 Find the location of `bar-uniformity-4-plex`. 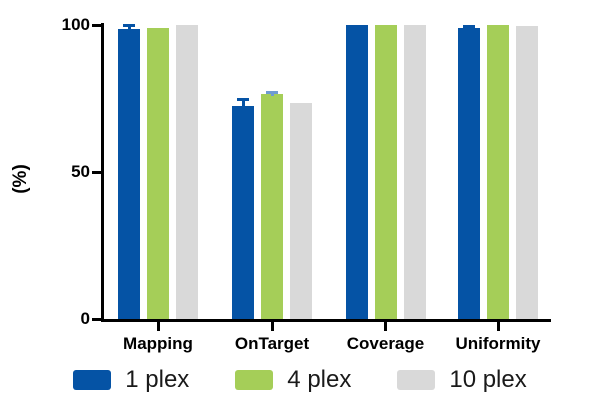

bar-uniformity-4-plex is located at coordinates (498, 172).